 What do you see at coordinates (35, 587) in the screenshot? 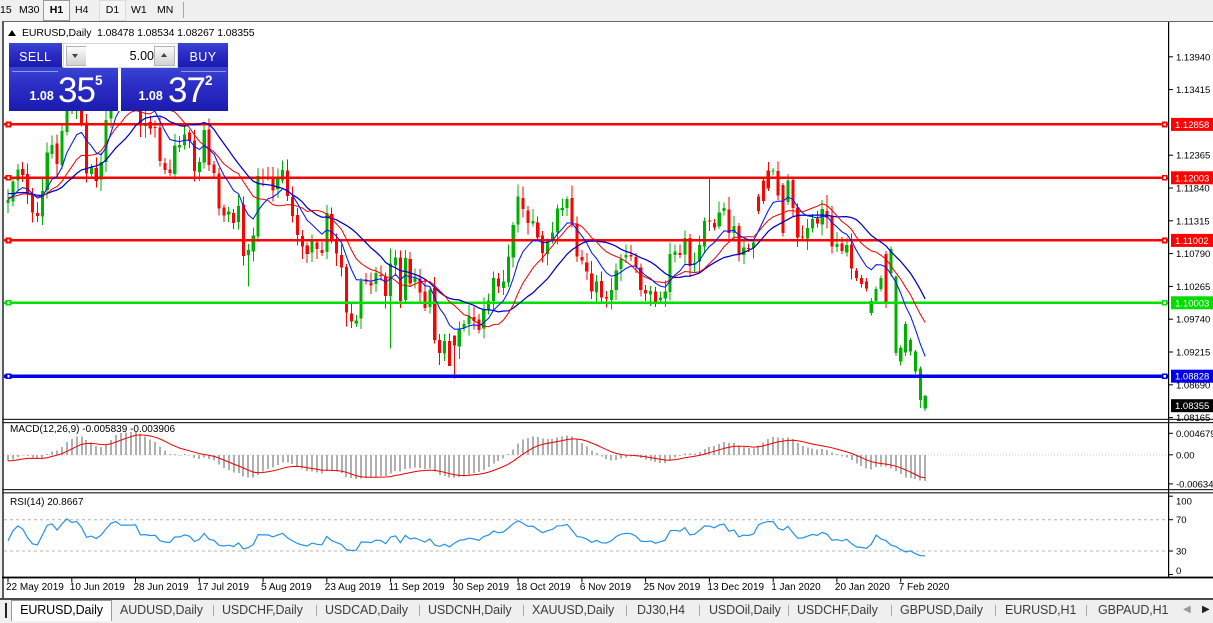
I see `svg-text: 22 May 2019` at bounding box center [35, 587].